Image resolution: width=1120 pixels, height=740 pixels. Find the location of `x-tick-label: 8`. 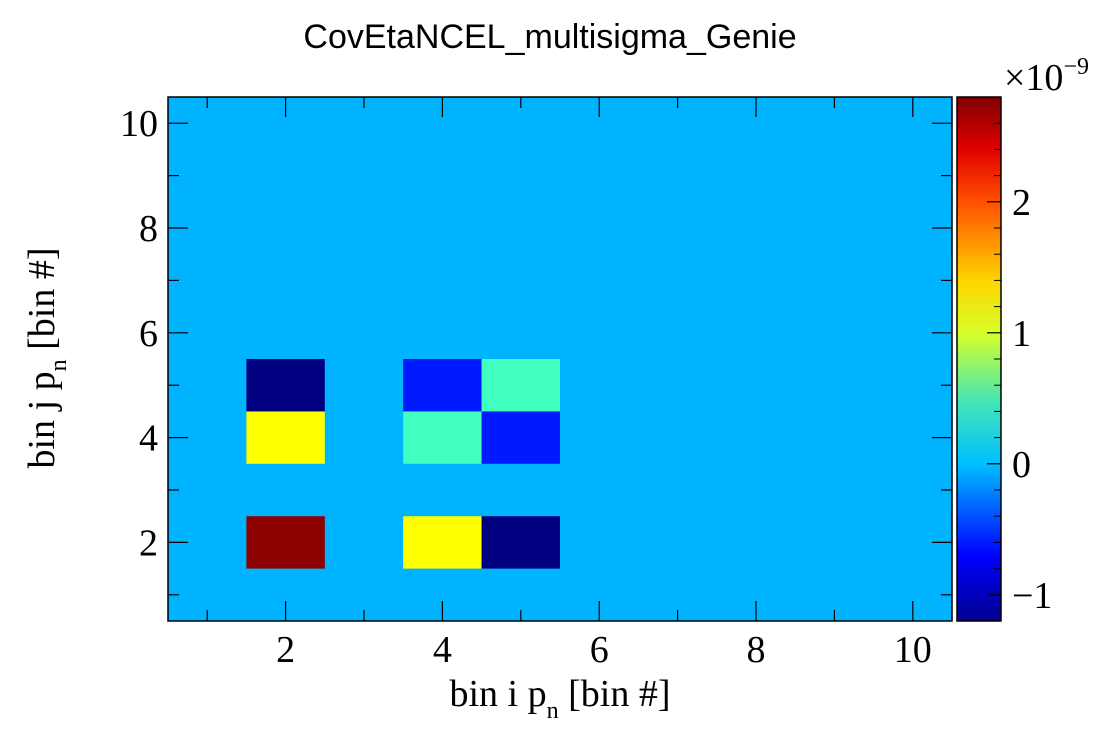

x-tick-label: 8 is located at coordinates (756, 650).